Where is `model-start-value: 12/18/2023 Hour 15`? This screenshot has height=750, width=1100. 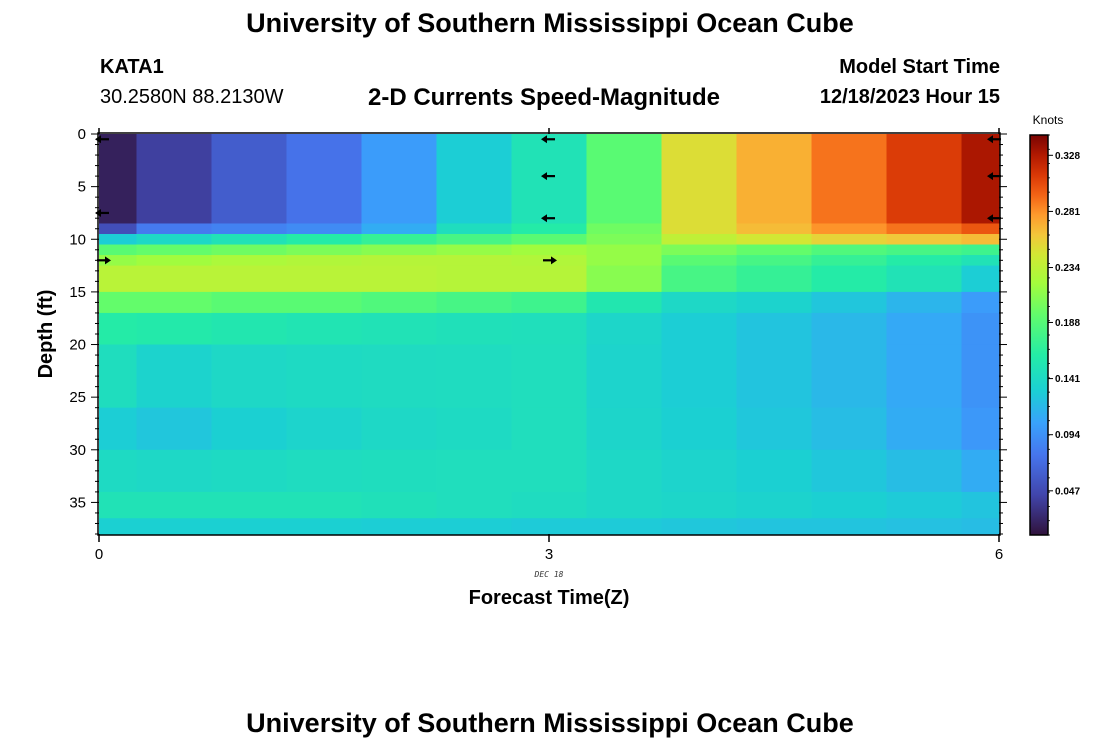
model-start-value: 12/18/2023 Hour 15 is located at coordinates (909, 97).